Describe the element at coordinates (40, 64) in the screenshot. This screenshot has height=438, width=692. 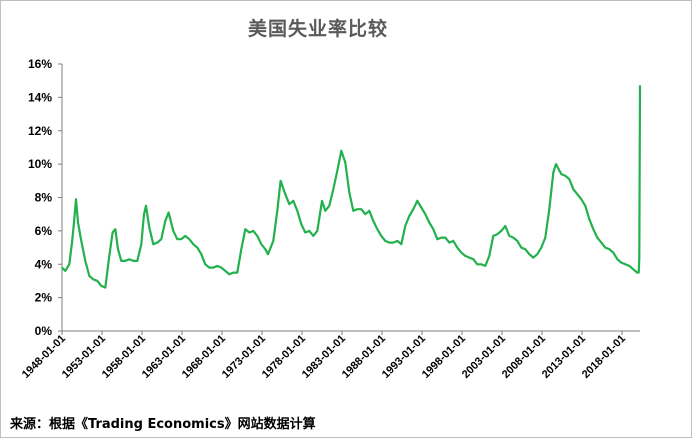
I see `y-tick-label: 16%` at that location.